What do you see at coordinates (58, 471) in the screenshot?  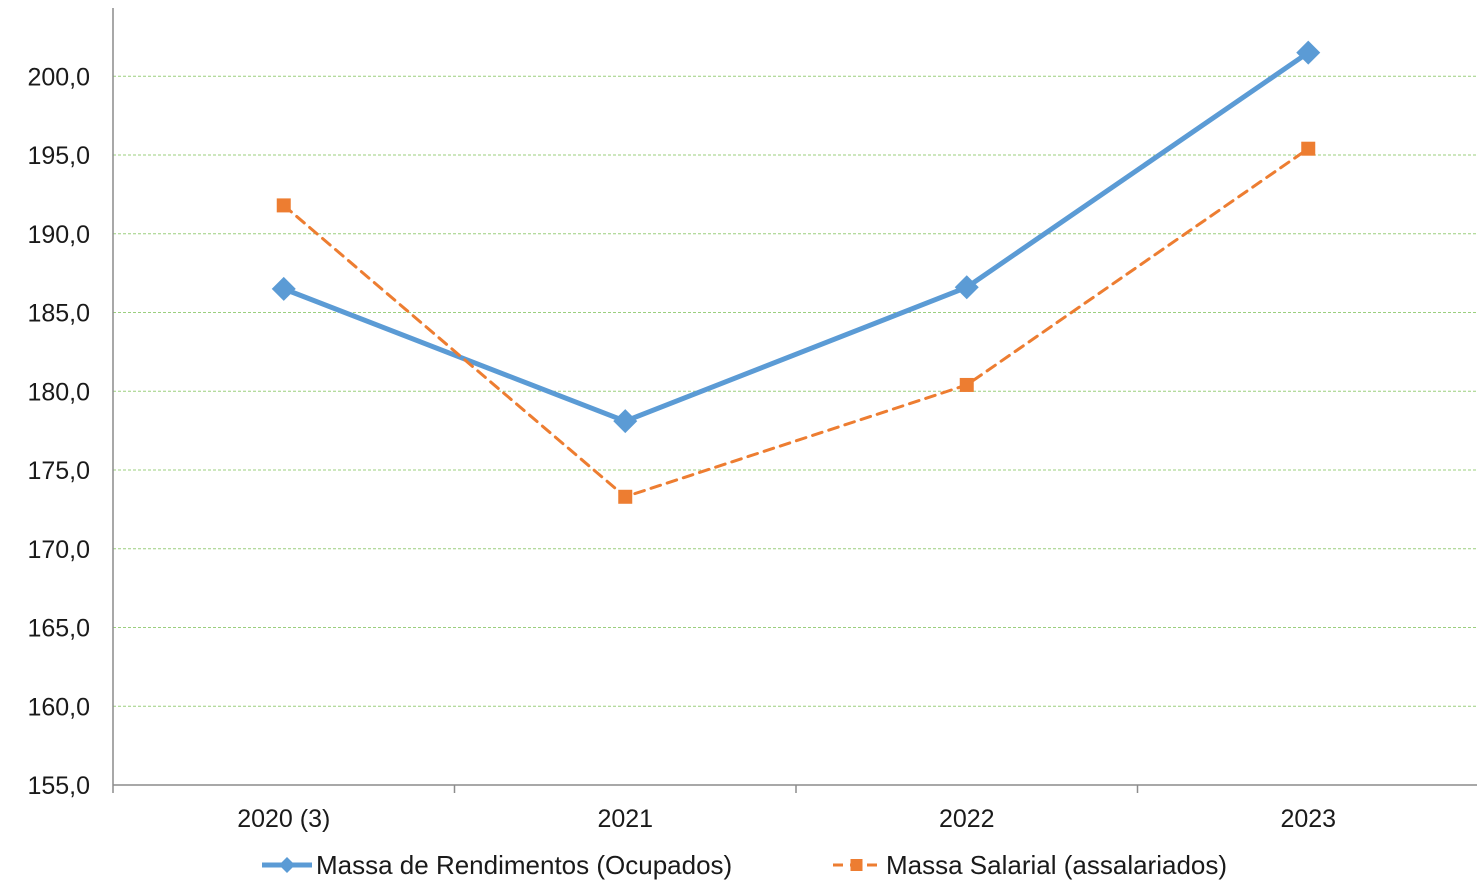 I see `y-tick-label: 175,0` at bounding box center [58, 471].